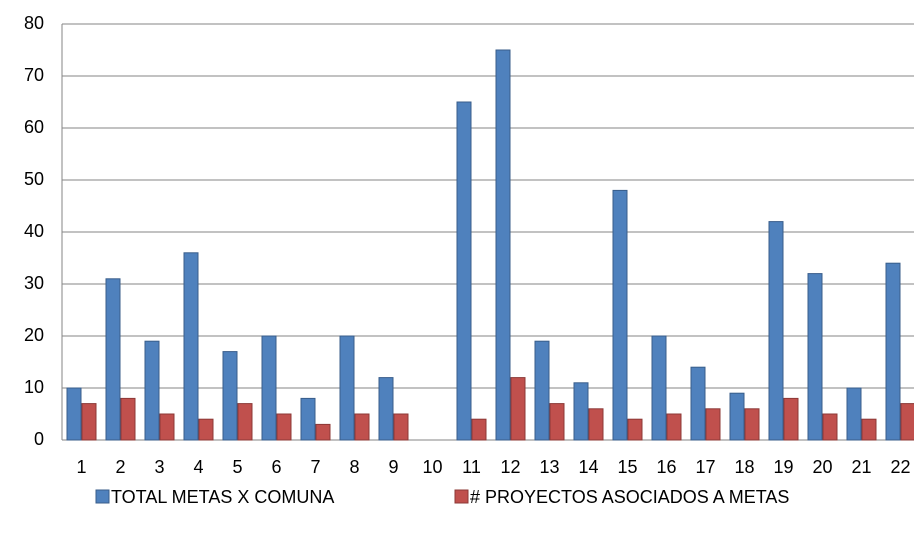 This screenshot has width=914, height=540. What do you see at coordinates (34, 283) in the screenshot?
I see `y-tick-label: 30` at bounding box center [34, 283].